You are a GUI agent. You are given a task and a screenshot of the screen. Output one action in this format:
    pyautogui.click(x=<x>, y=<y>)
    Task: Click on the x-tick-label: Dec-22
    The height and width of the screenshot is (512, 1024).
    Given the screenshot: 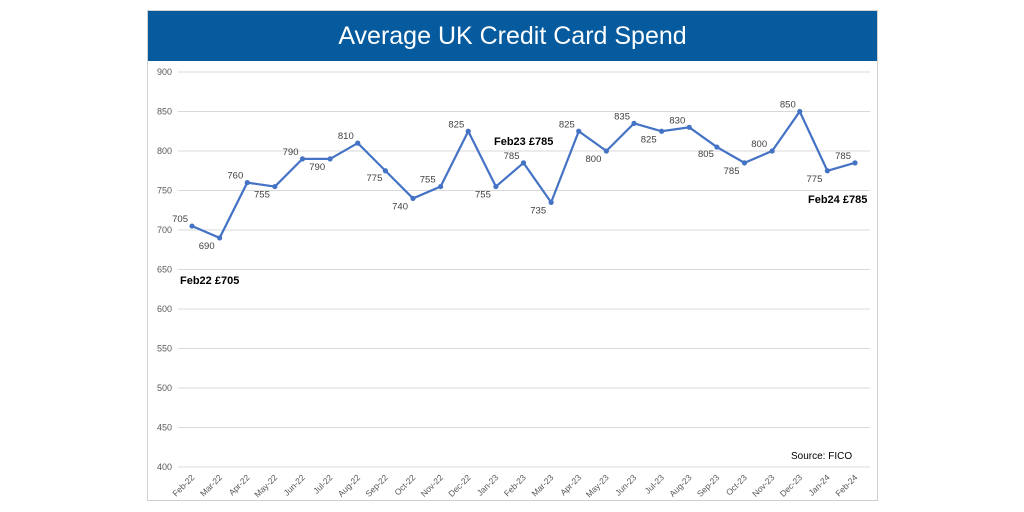 What is the action you would take?
    pyautogui.click(x=459, y=485)
    